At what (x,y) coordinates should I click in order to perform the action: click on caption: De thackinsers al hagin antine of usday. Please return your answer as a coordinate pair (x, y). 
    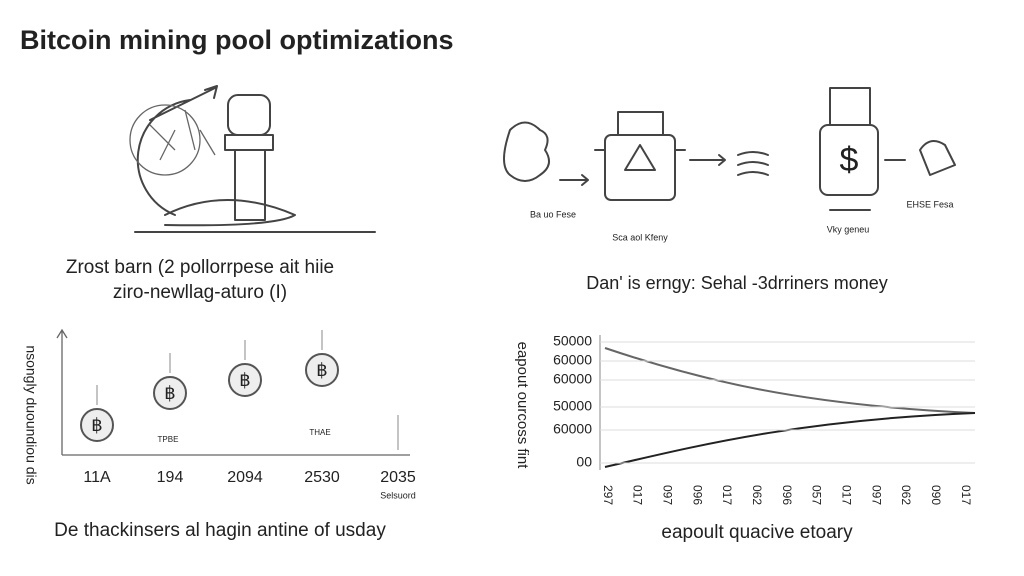
    Looking at the image, I should click on (220, 530).